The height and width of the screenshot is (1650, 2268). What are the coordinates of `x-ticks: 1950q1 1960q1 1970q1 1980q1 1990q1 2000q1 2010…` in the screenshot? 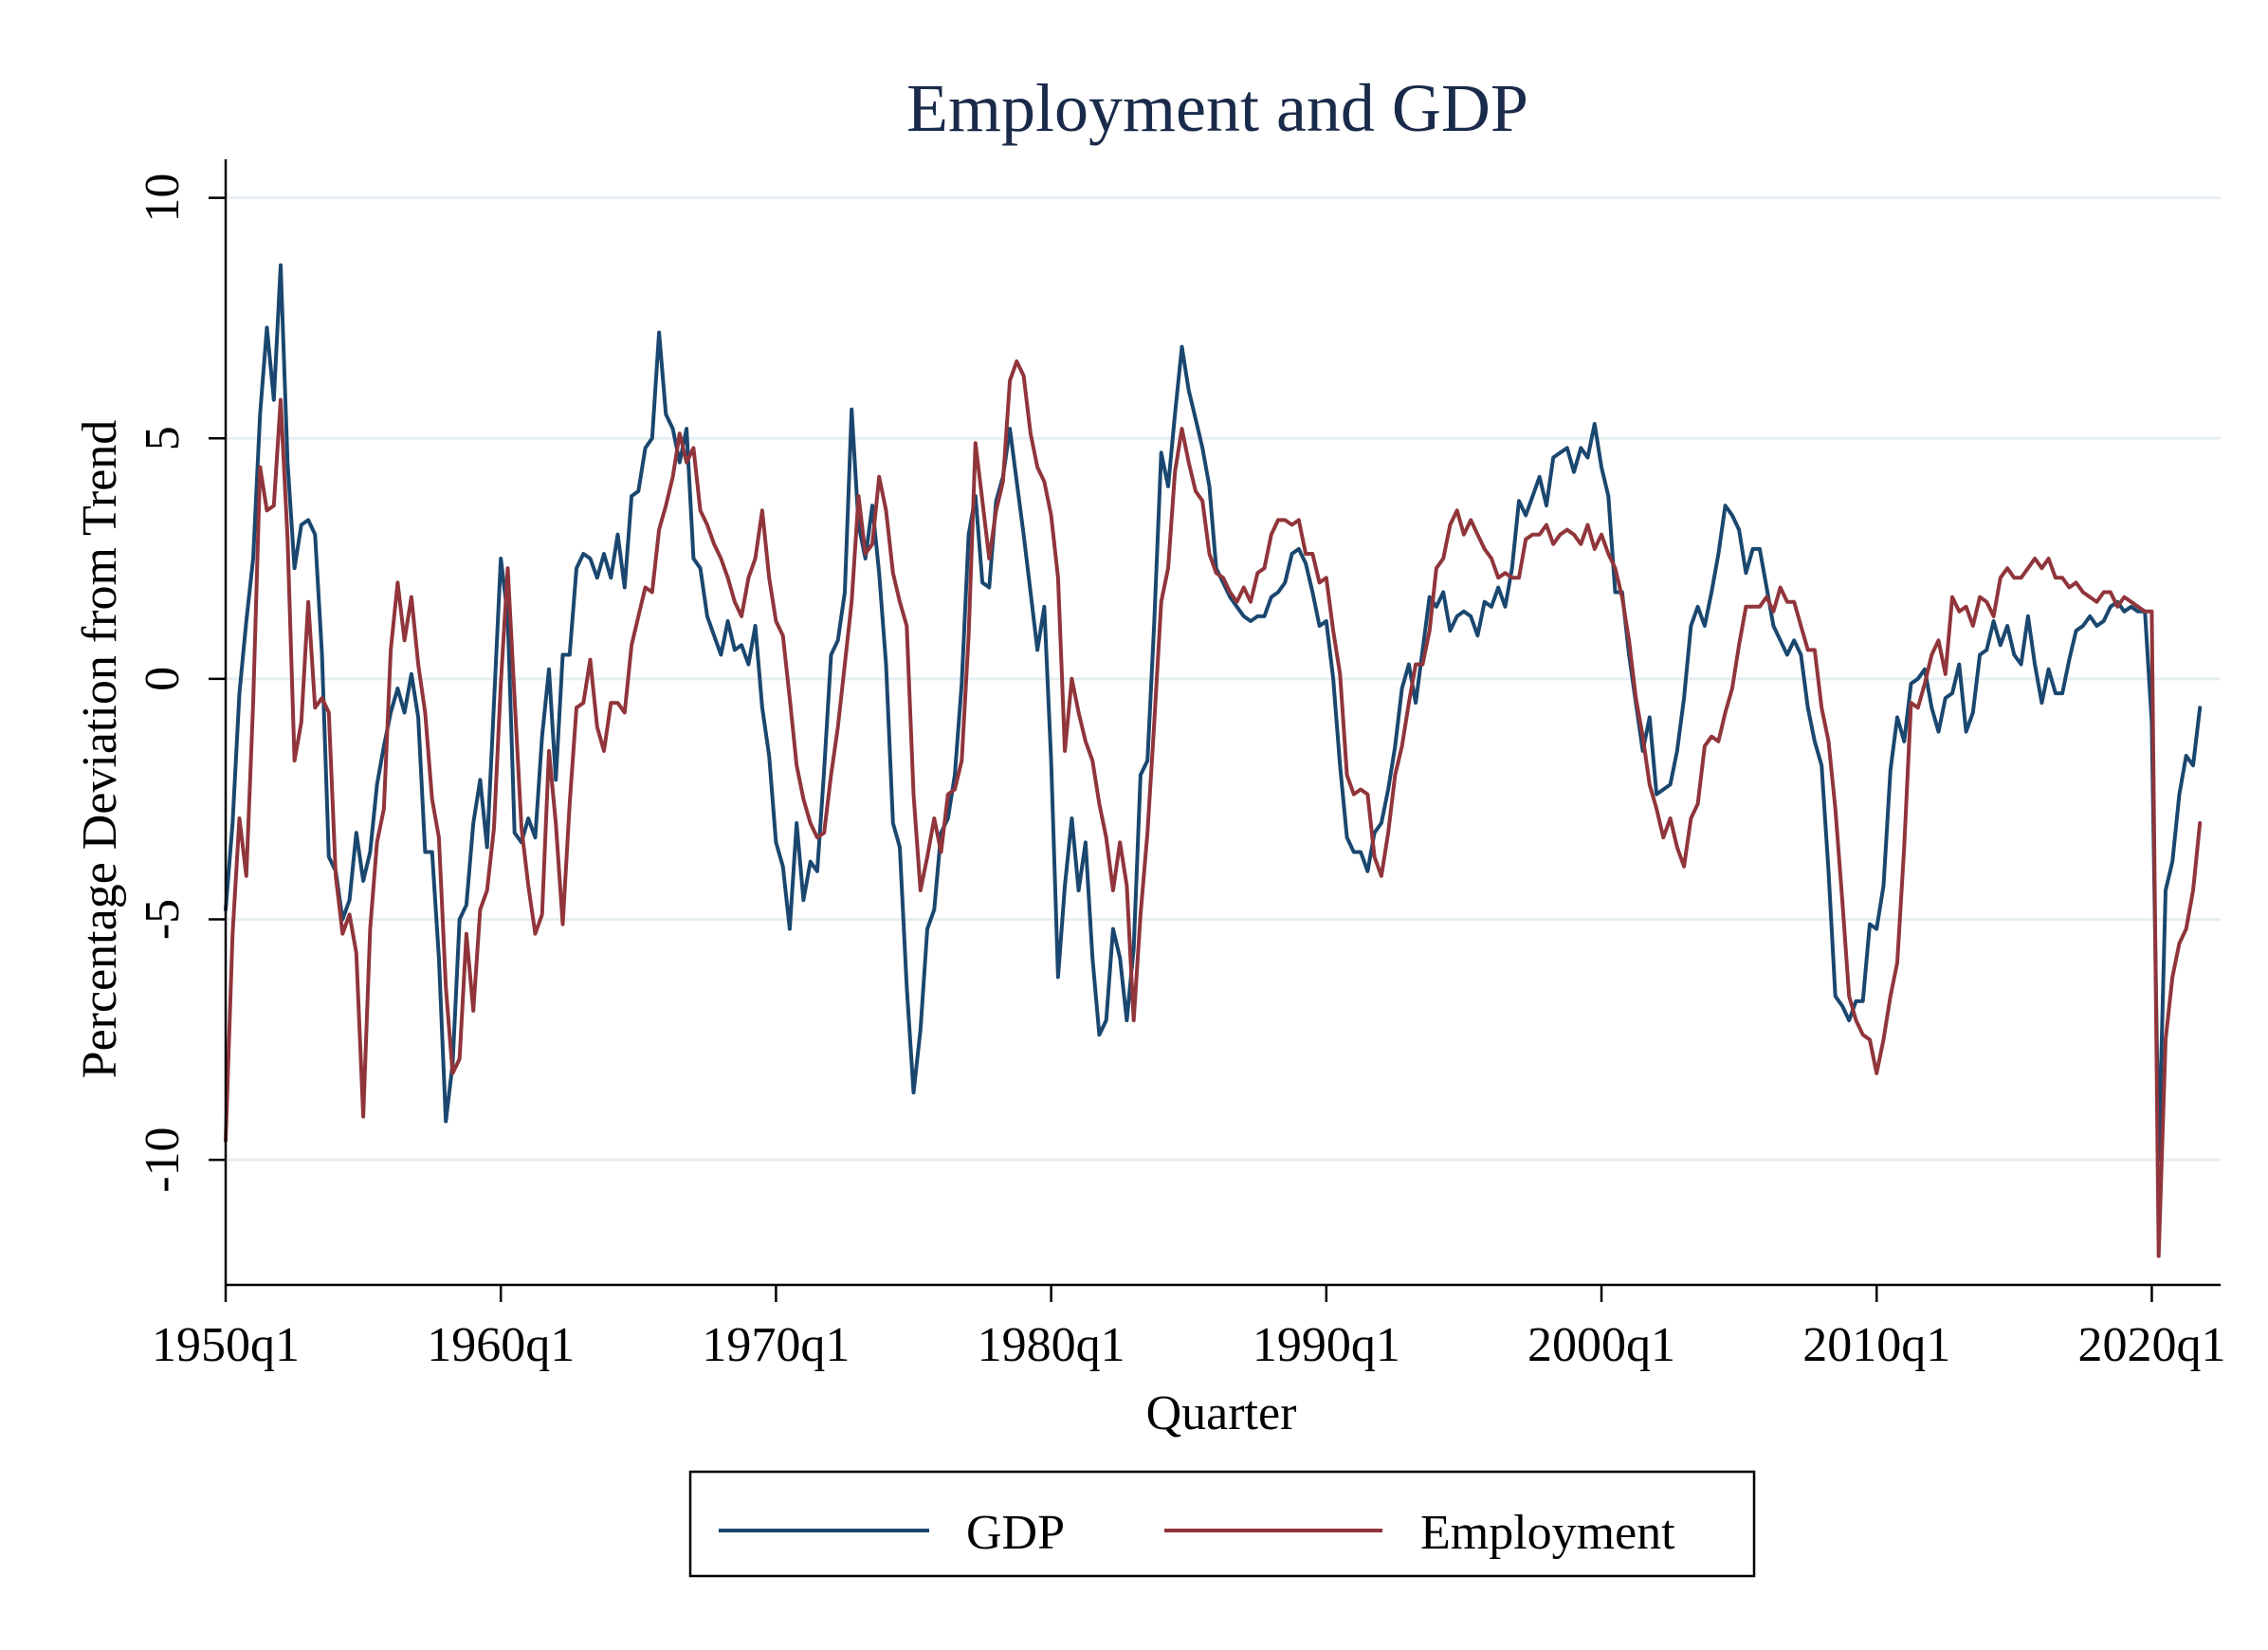 It's located at (1188, 1328).